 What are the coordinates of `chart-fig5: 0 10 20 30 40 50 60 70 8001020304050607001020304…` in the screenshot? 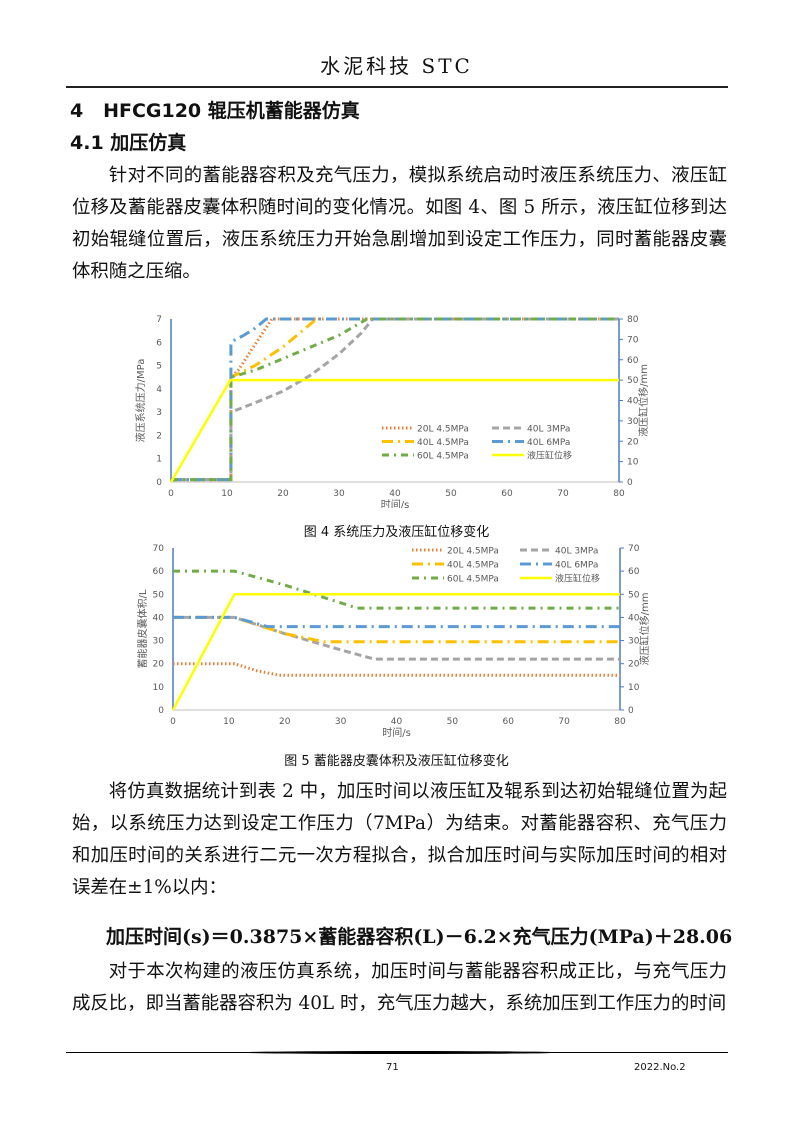 It's located at (393, 641).